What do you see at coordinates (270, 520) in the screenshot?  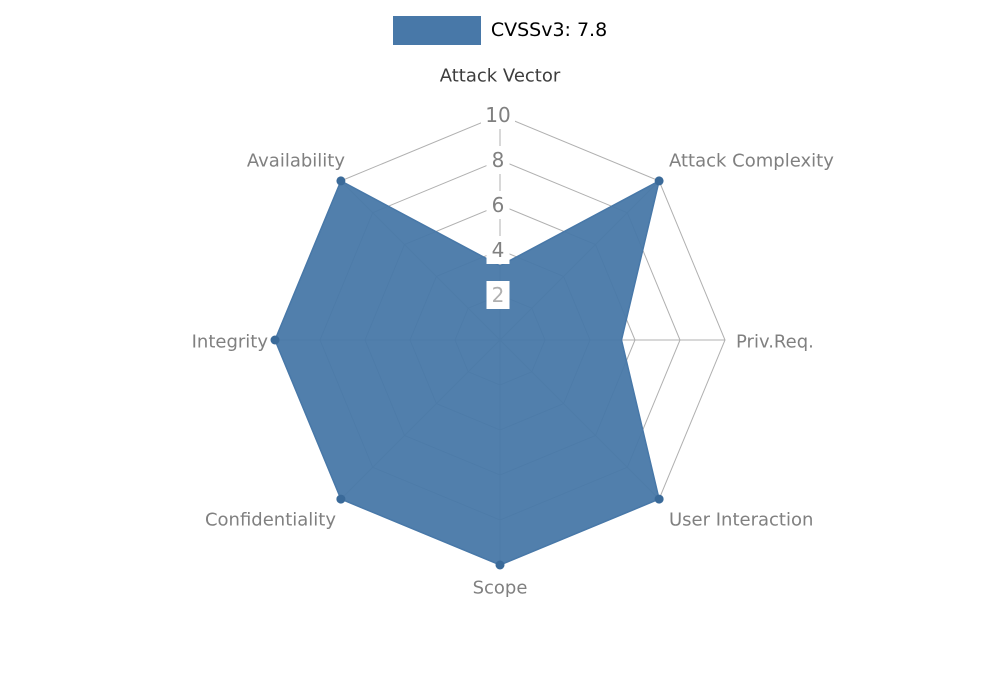 I see `axis-label-confidentiality: Confidentiality` at bounding box center [270, 520].